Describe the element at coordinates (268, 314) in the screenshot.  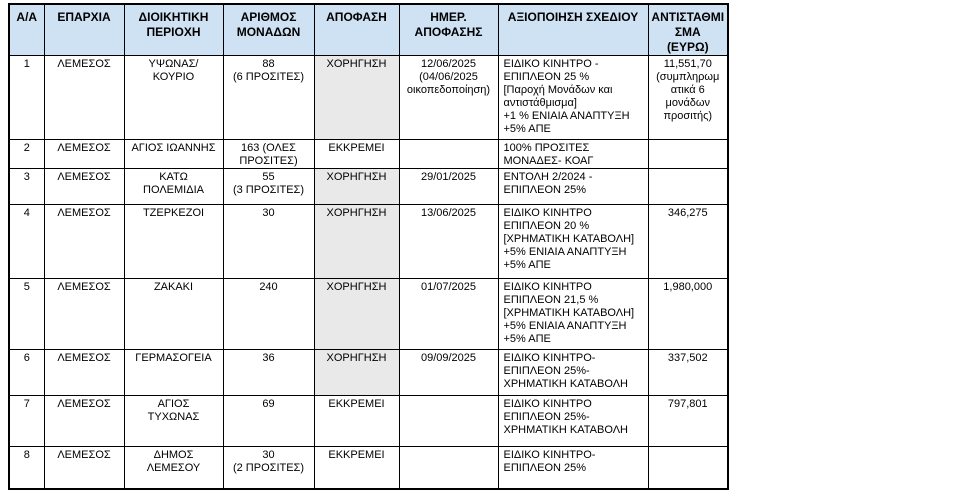
I see `cell-arithmos-monadon: 240` at that location.